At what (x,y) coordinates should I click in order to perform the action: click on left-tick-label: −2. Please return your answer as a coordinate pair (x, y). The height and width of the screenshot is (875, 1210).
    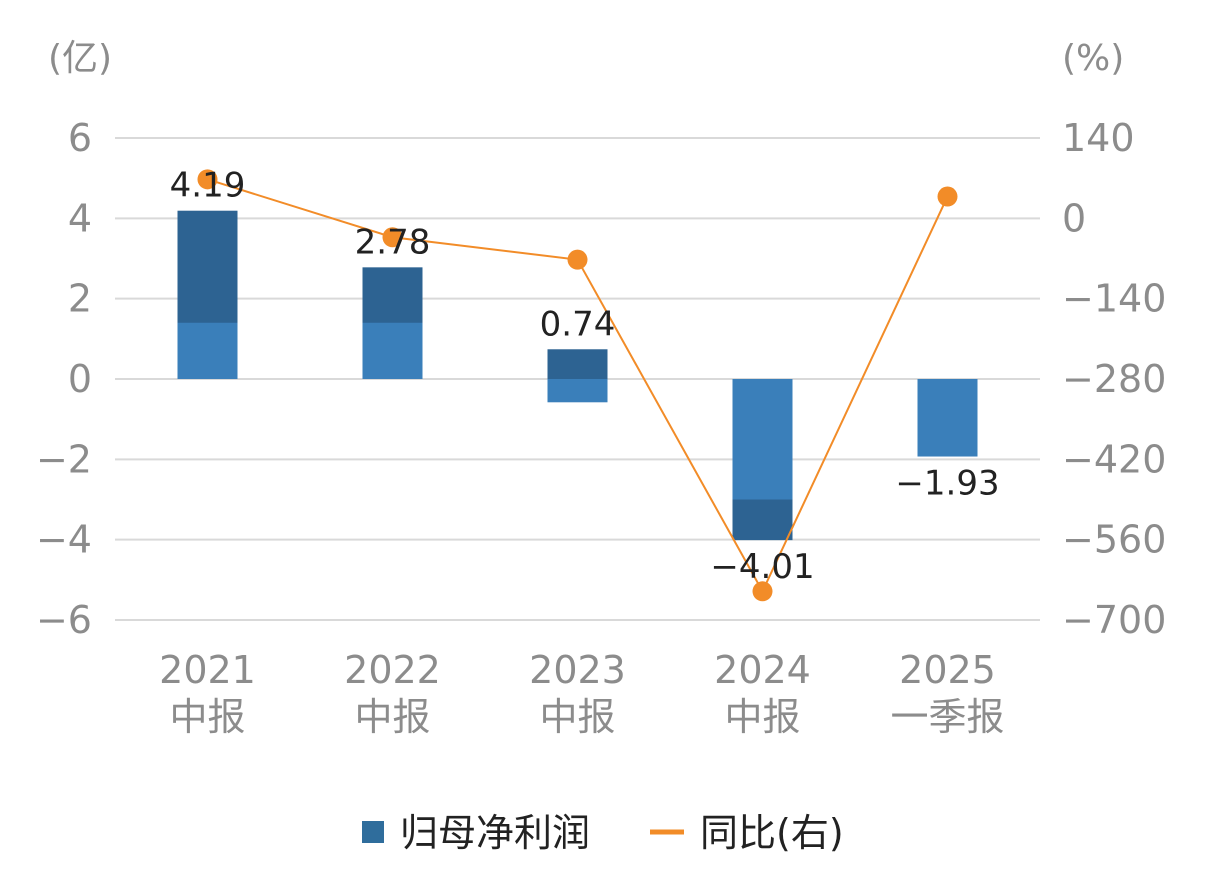
    Looking at the image, I should click on (64, 459).